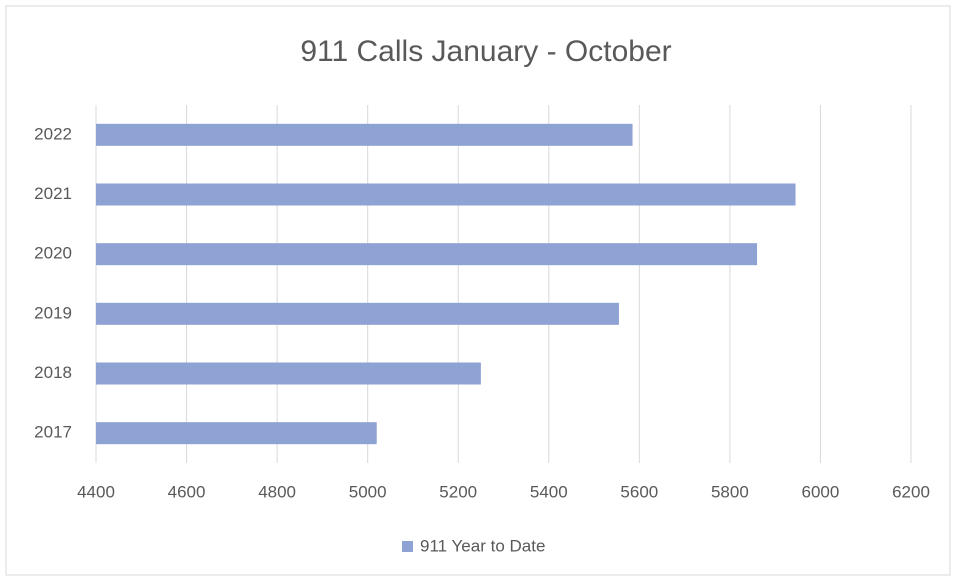  I want to click on y-tick-label: 2022, so click(53, 133).